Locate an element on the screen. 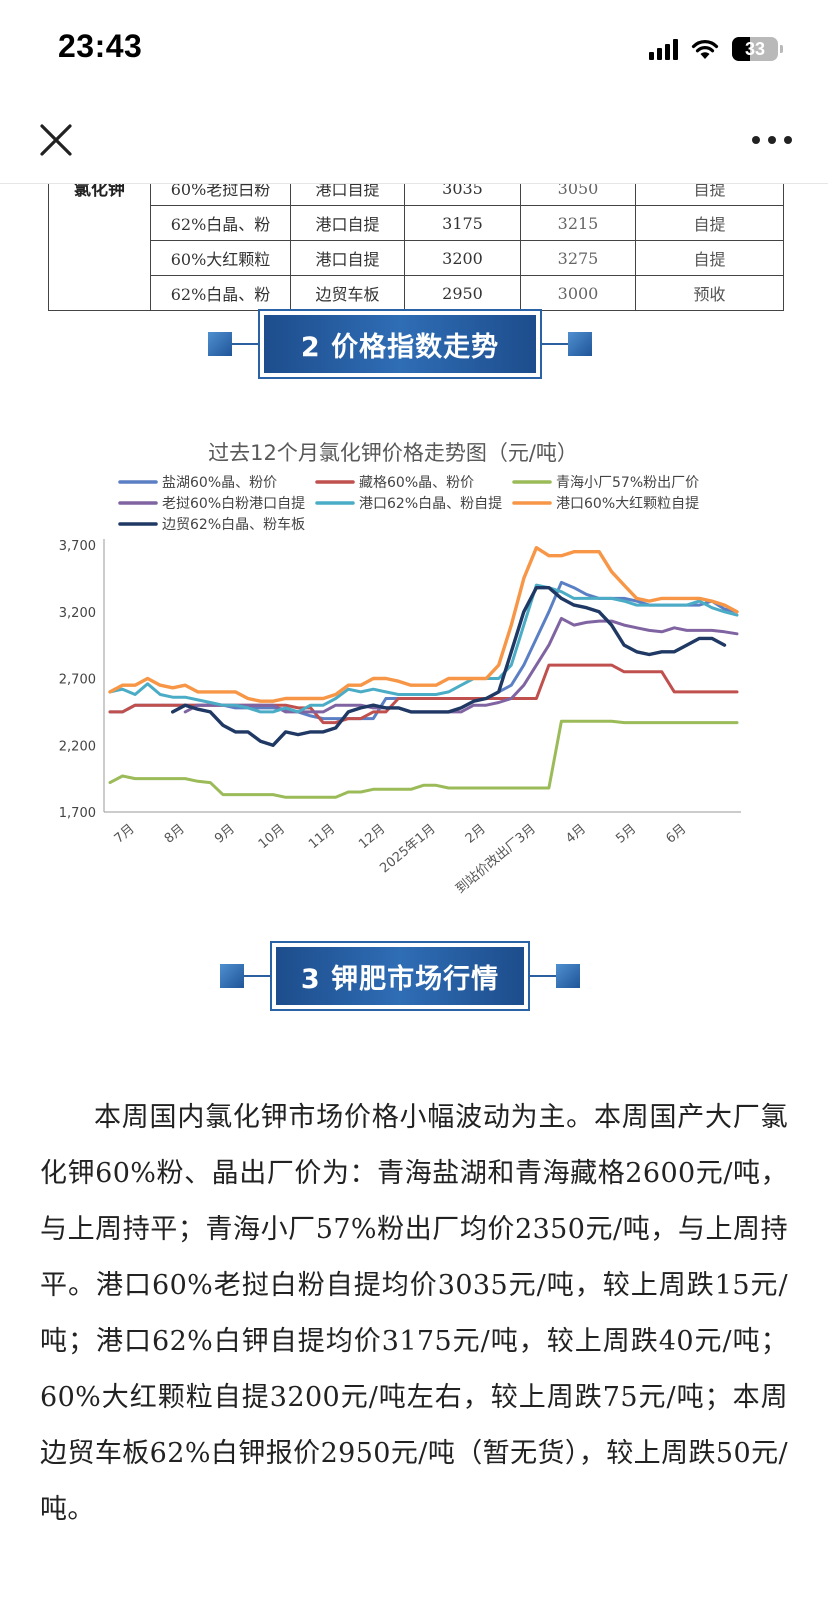 The height and width of the screenshot is (1624, 828). section-heading-market: 3 钾肥市场行情 is located at coordinates (400, 976).